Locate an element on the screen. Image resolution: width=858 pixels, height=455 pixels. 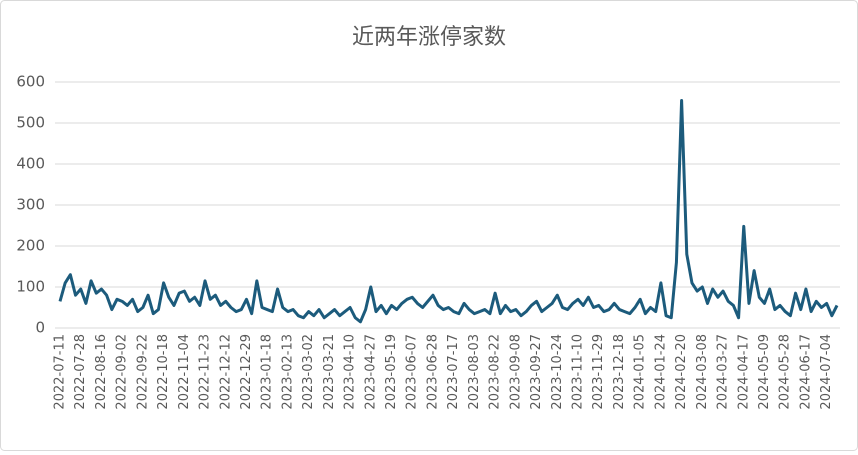
y-tick-label: 200 is located at coordinates (30, 246).